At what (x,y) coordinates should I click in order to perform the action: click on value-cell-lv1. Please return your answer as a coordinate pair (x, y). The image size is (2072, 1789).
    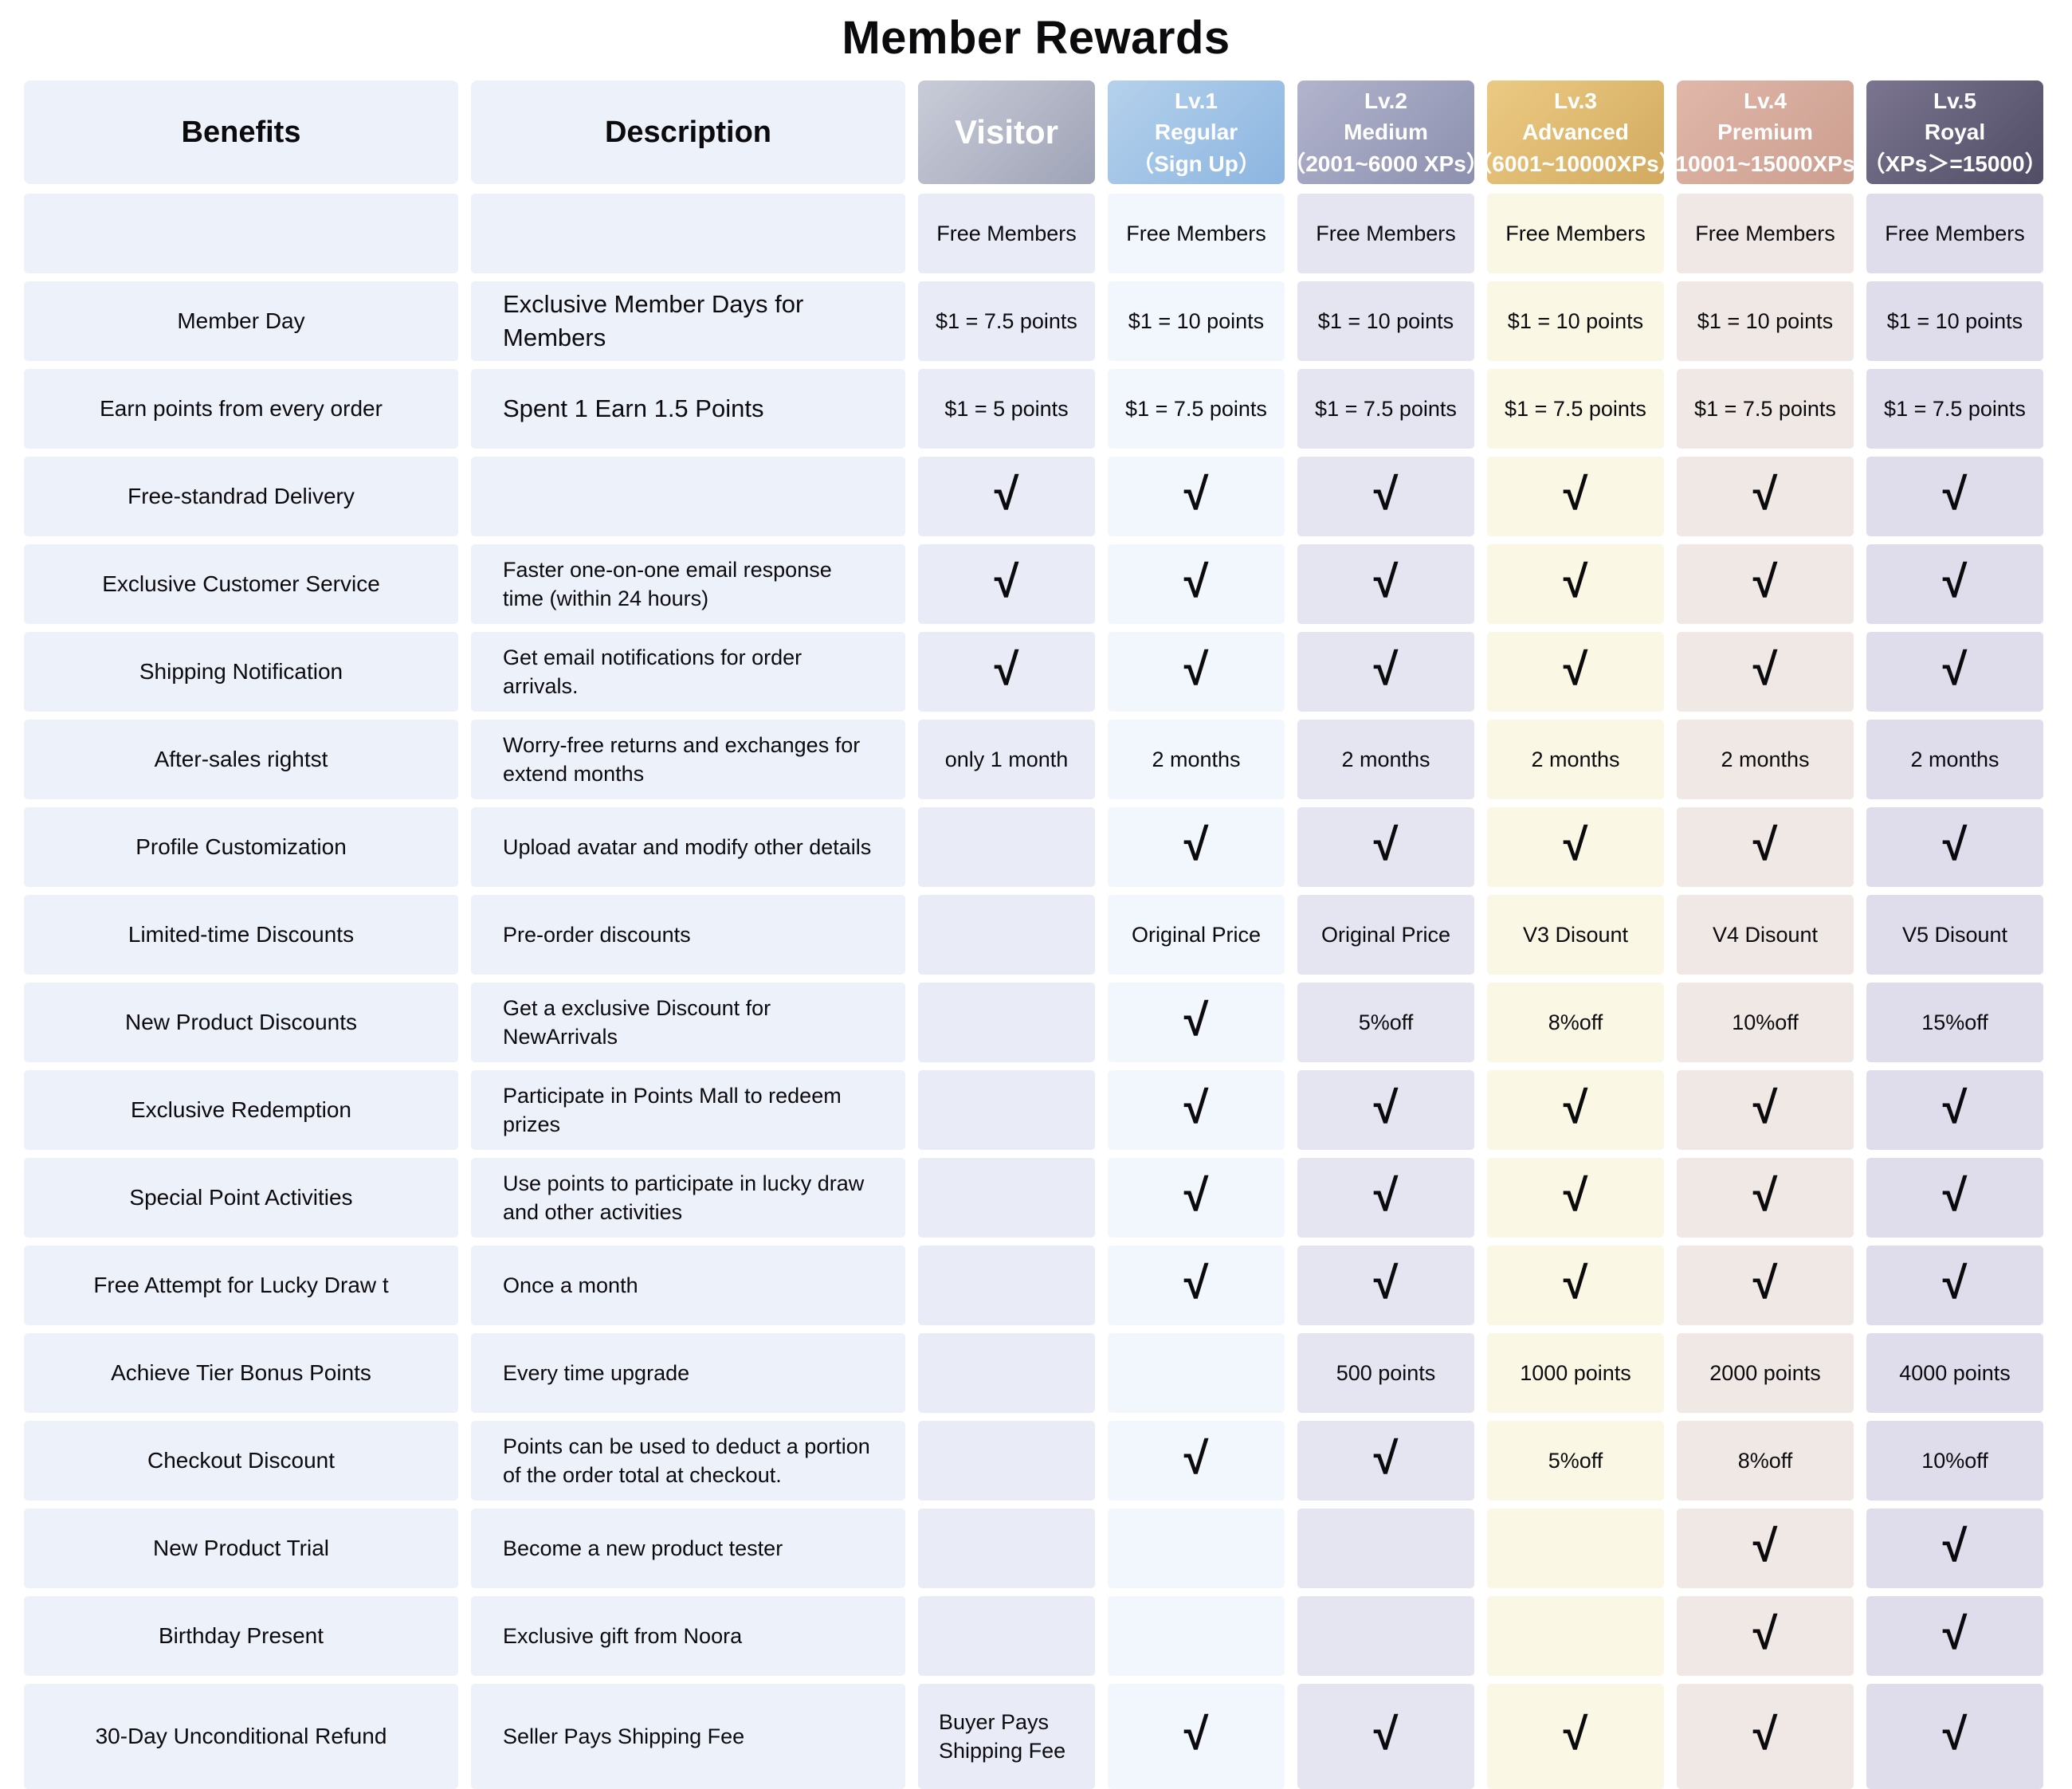
    Looking at the image, I should click on (1196, 1636).